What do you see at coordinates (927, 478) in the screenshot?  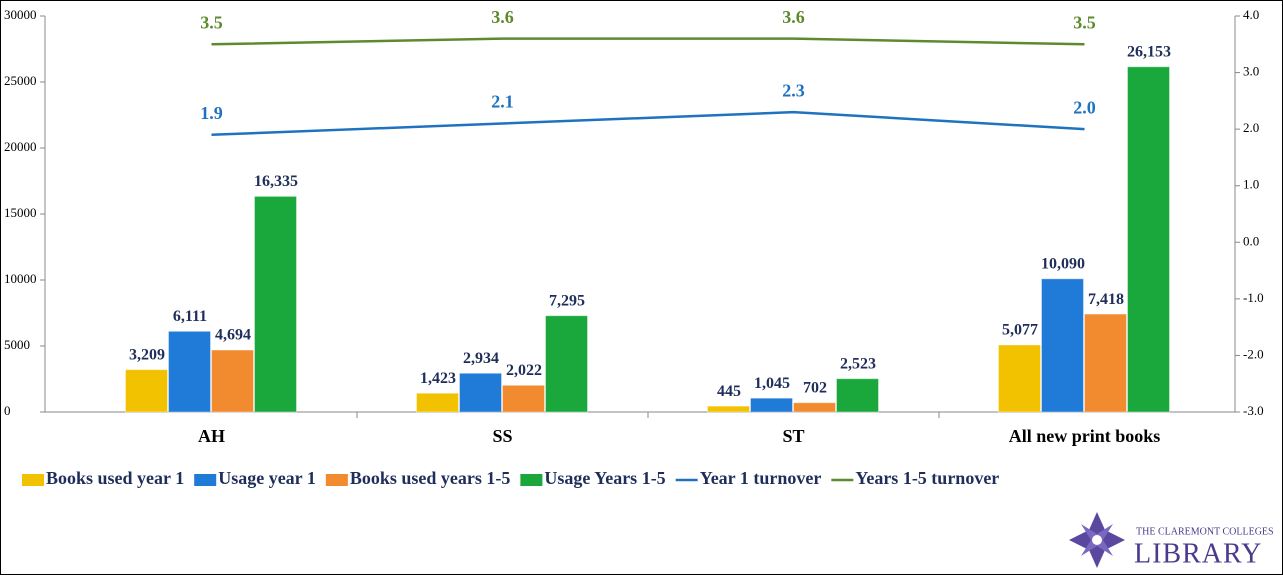 I see `legend-label: Years 1-5 turnover` at bounding box center [927, 478].